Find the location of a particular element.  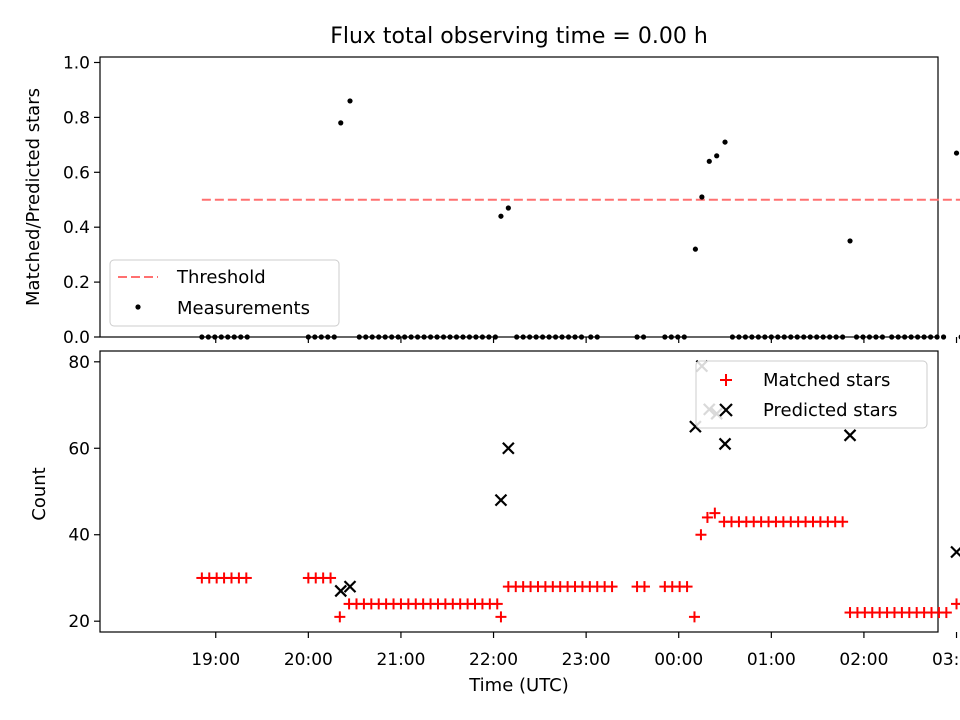

x-tick-label: 22:00 is located at coordinates (493, 660).